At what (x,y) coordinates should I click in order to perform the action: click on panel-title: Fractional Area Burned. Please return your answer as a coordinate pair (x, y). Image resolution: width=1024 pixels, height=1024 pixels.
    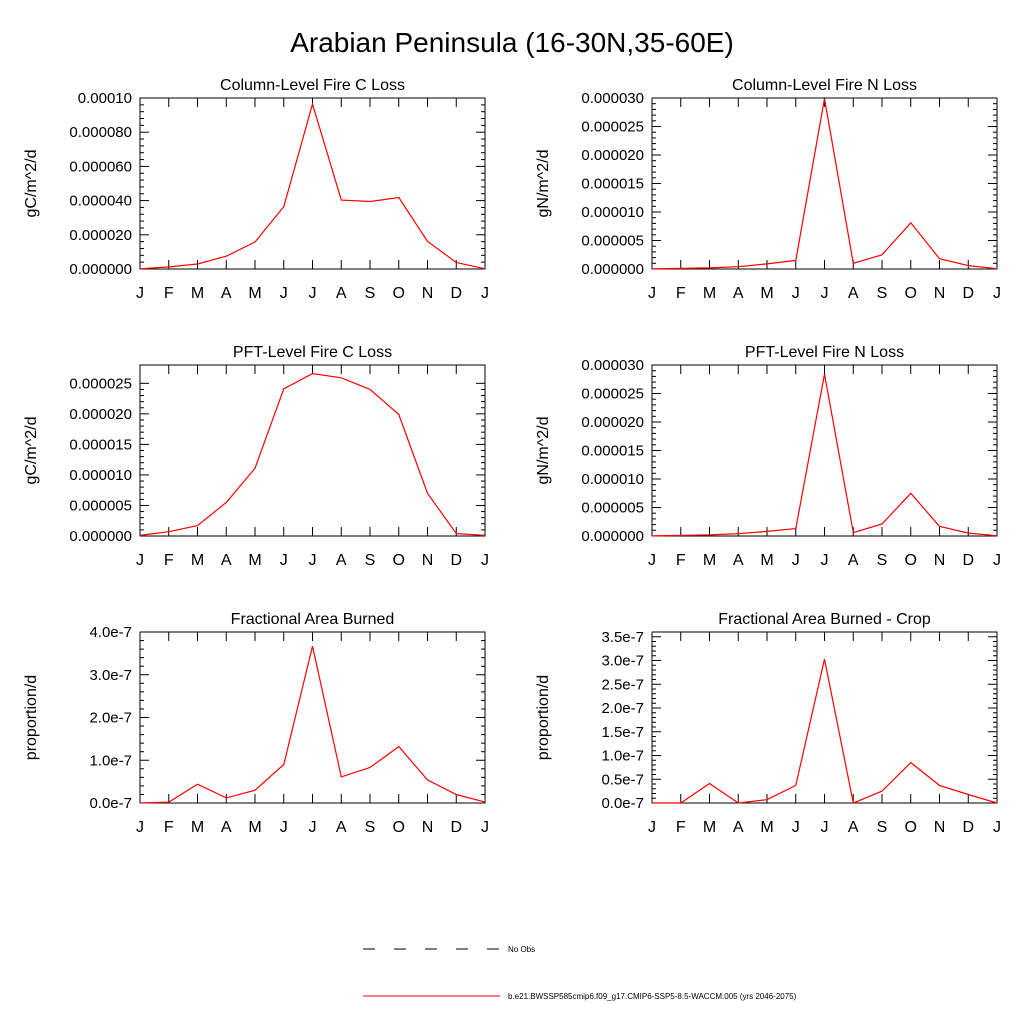
    Looking at the image, I should click on (313, 619).